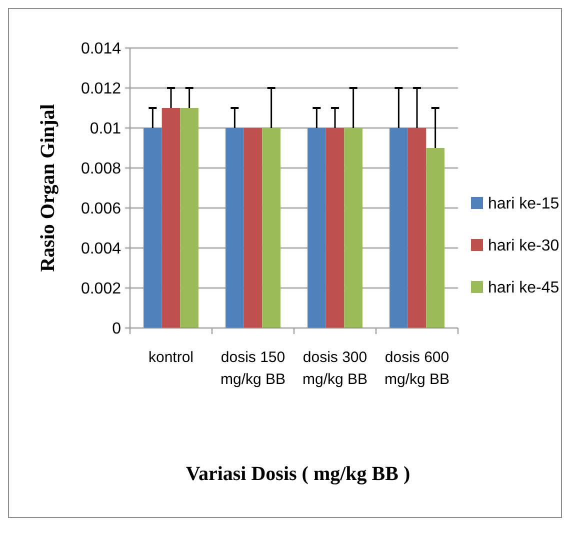 This screenshot has width=577, height=533. I want to click on y-tick-label: 0.002, so click(101, 289).